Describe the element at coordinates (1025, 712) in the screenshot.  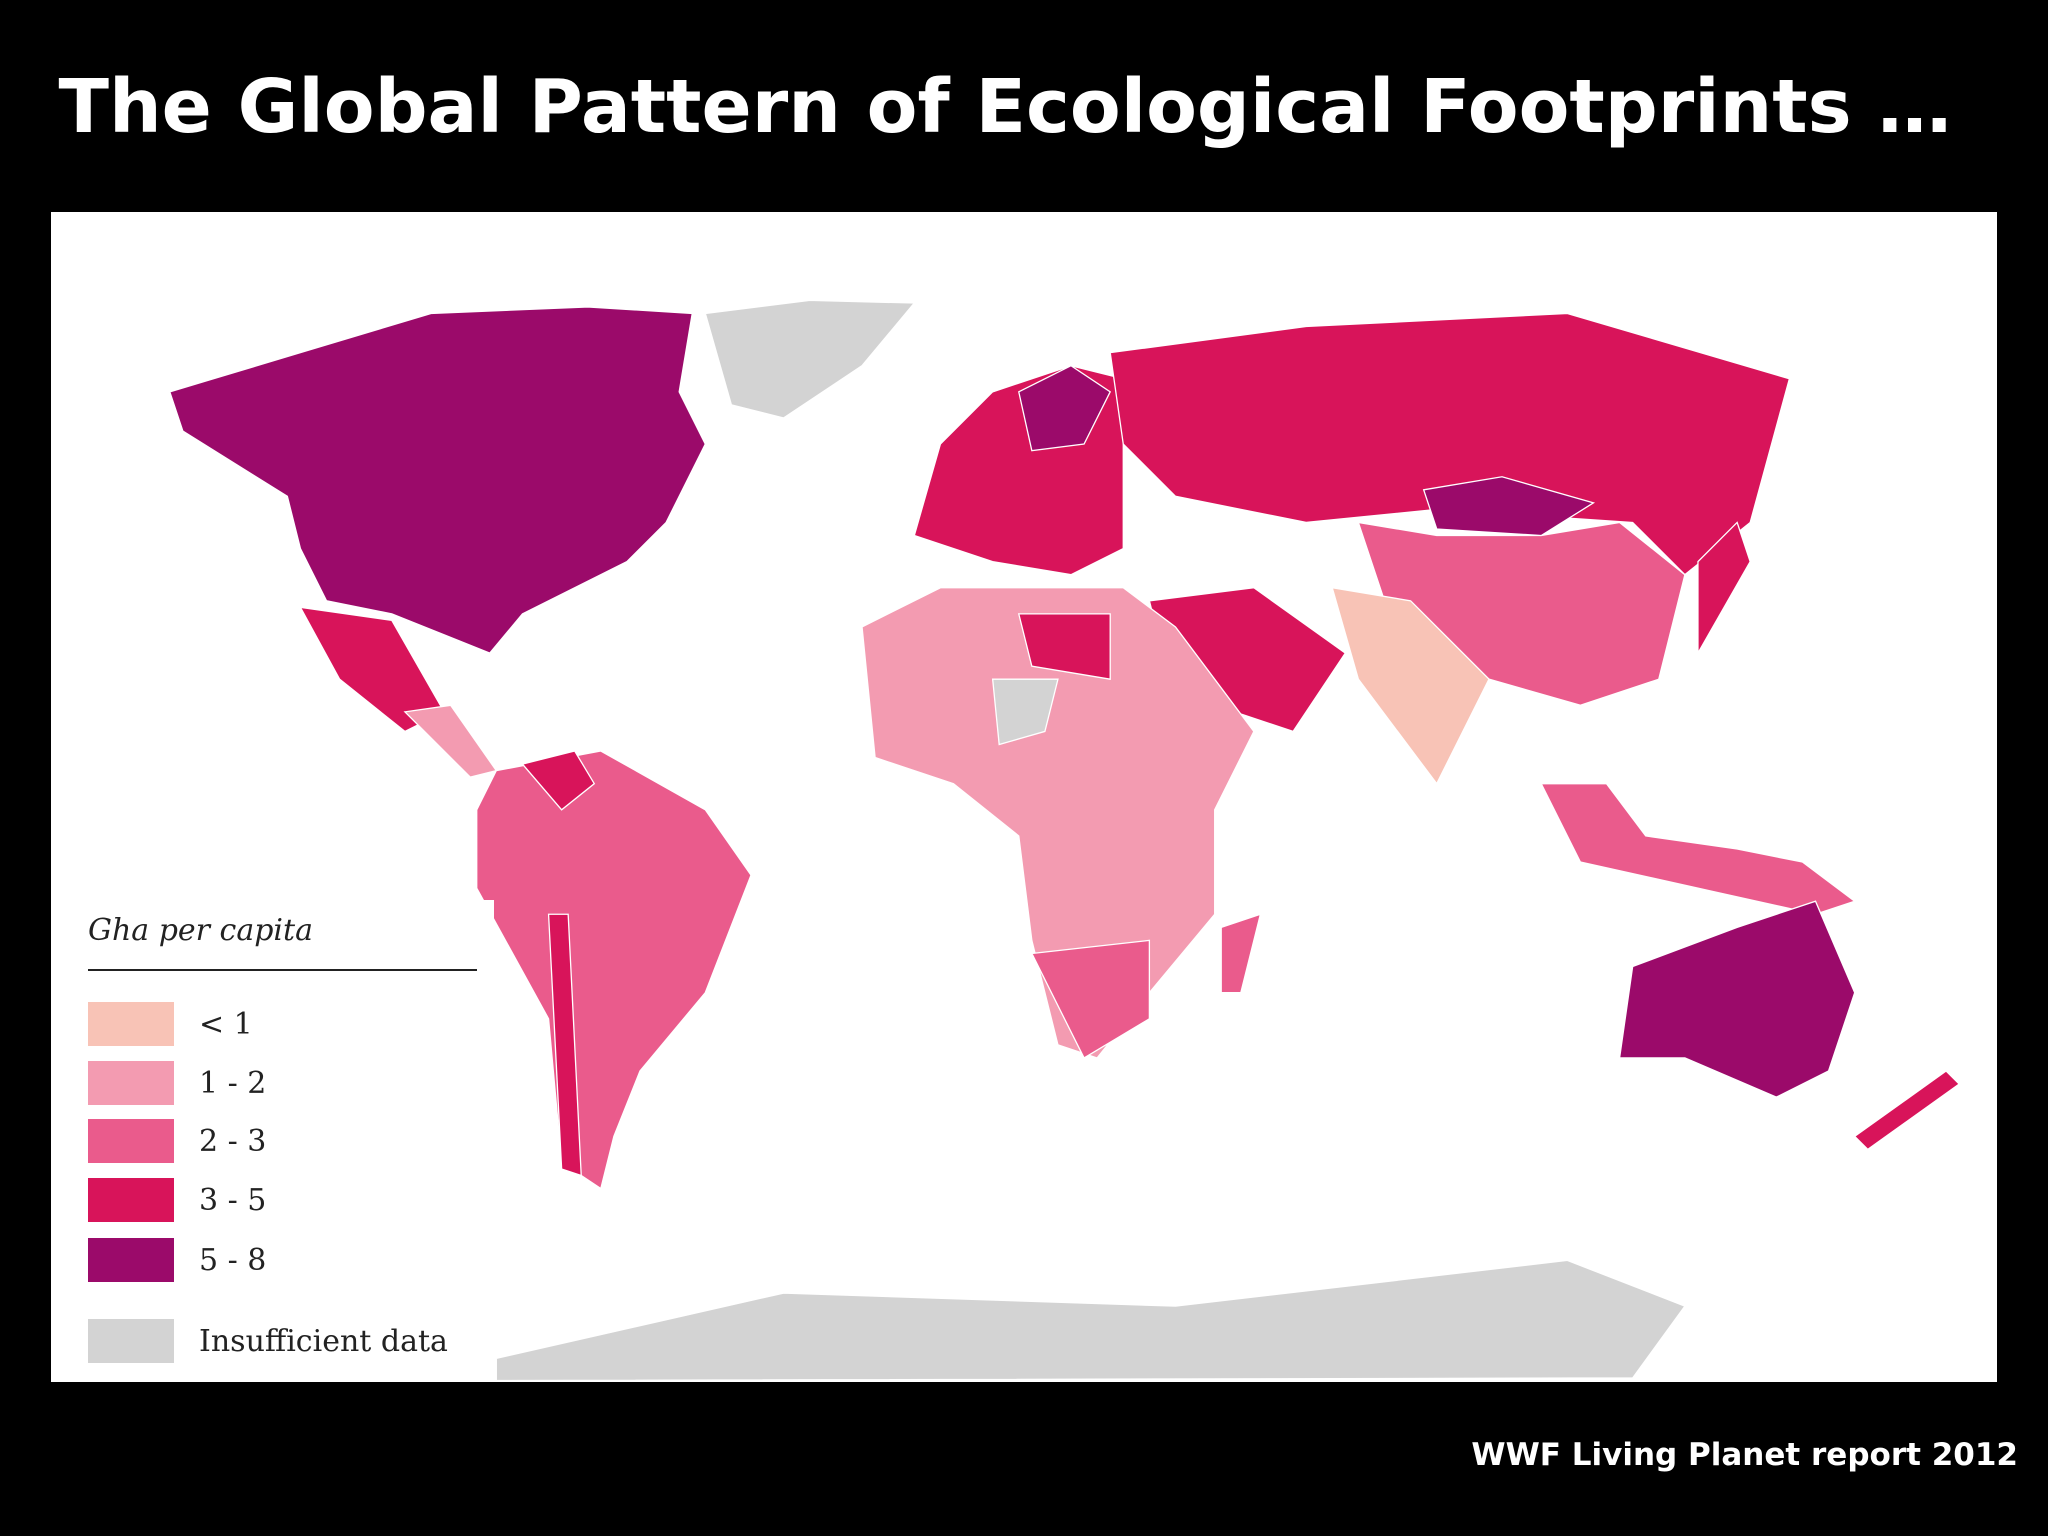
I see `sahara-no-data` at that location.